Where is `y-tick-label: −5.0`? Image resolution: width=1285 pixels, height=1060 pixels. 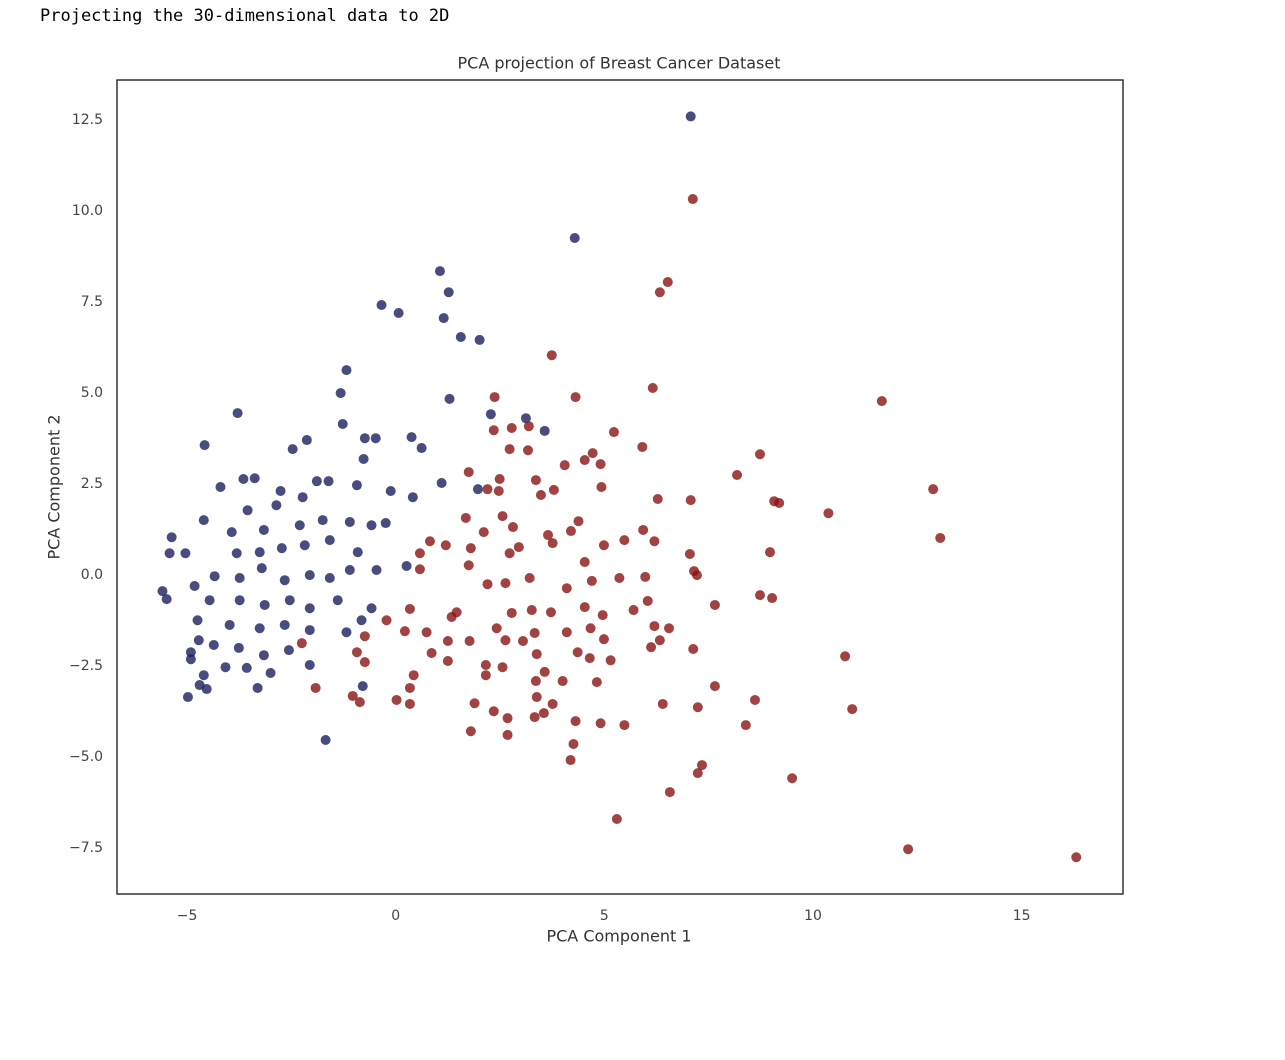 y-tick-label: −5.0 is located at coordinates (86, 757).